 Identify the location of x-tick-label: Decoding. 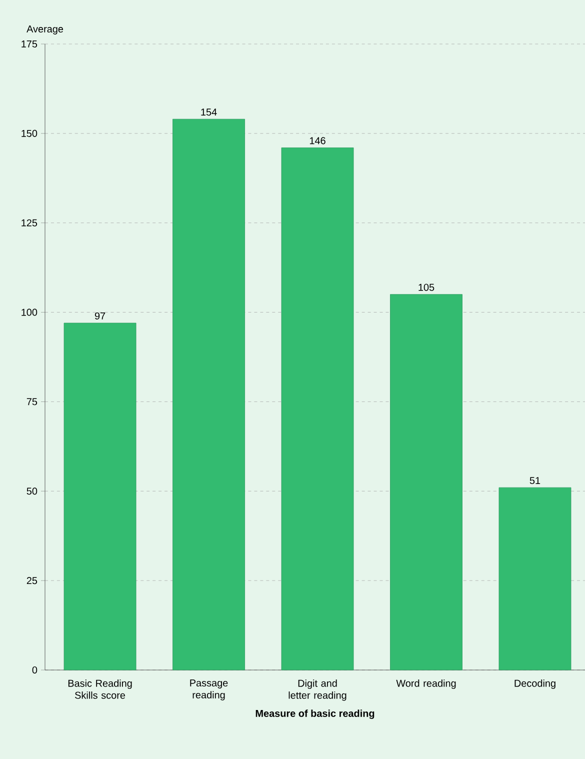
(535, 684).